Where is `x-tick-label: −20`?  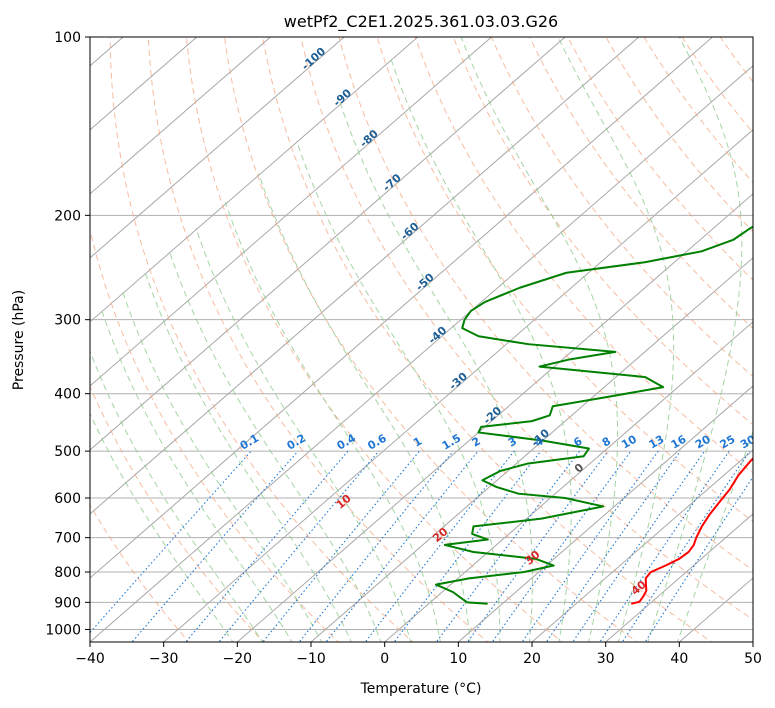 x-tick-label: −20 is located at coordinates (238, 659).